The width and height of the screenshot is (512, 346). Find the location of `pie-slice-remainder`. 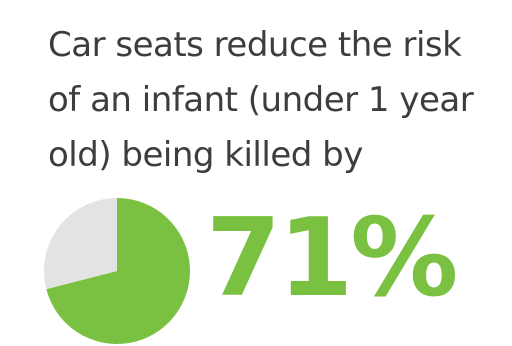

pie-slice-remainder is located at coordinates (80, 244).